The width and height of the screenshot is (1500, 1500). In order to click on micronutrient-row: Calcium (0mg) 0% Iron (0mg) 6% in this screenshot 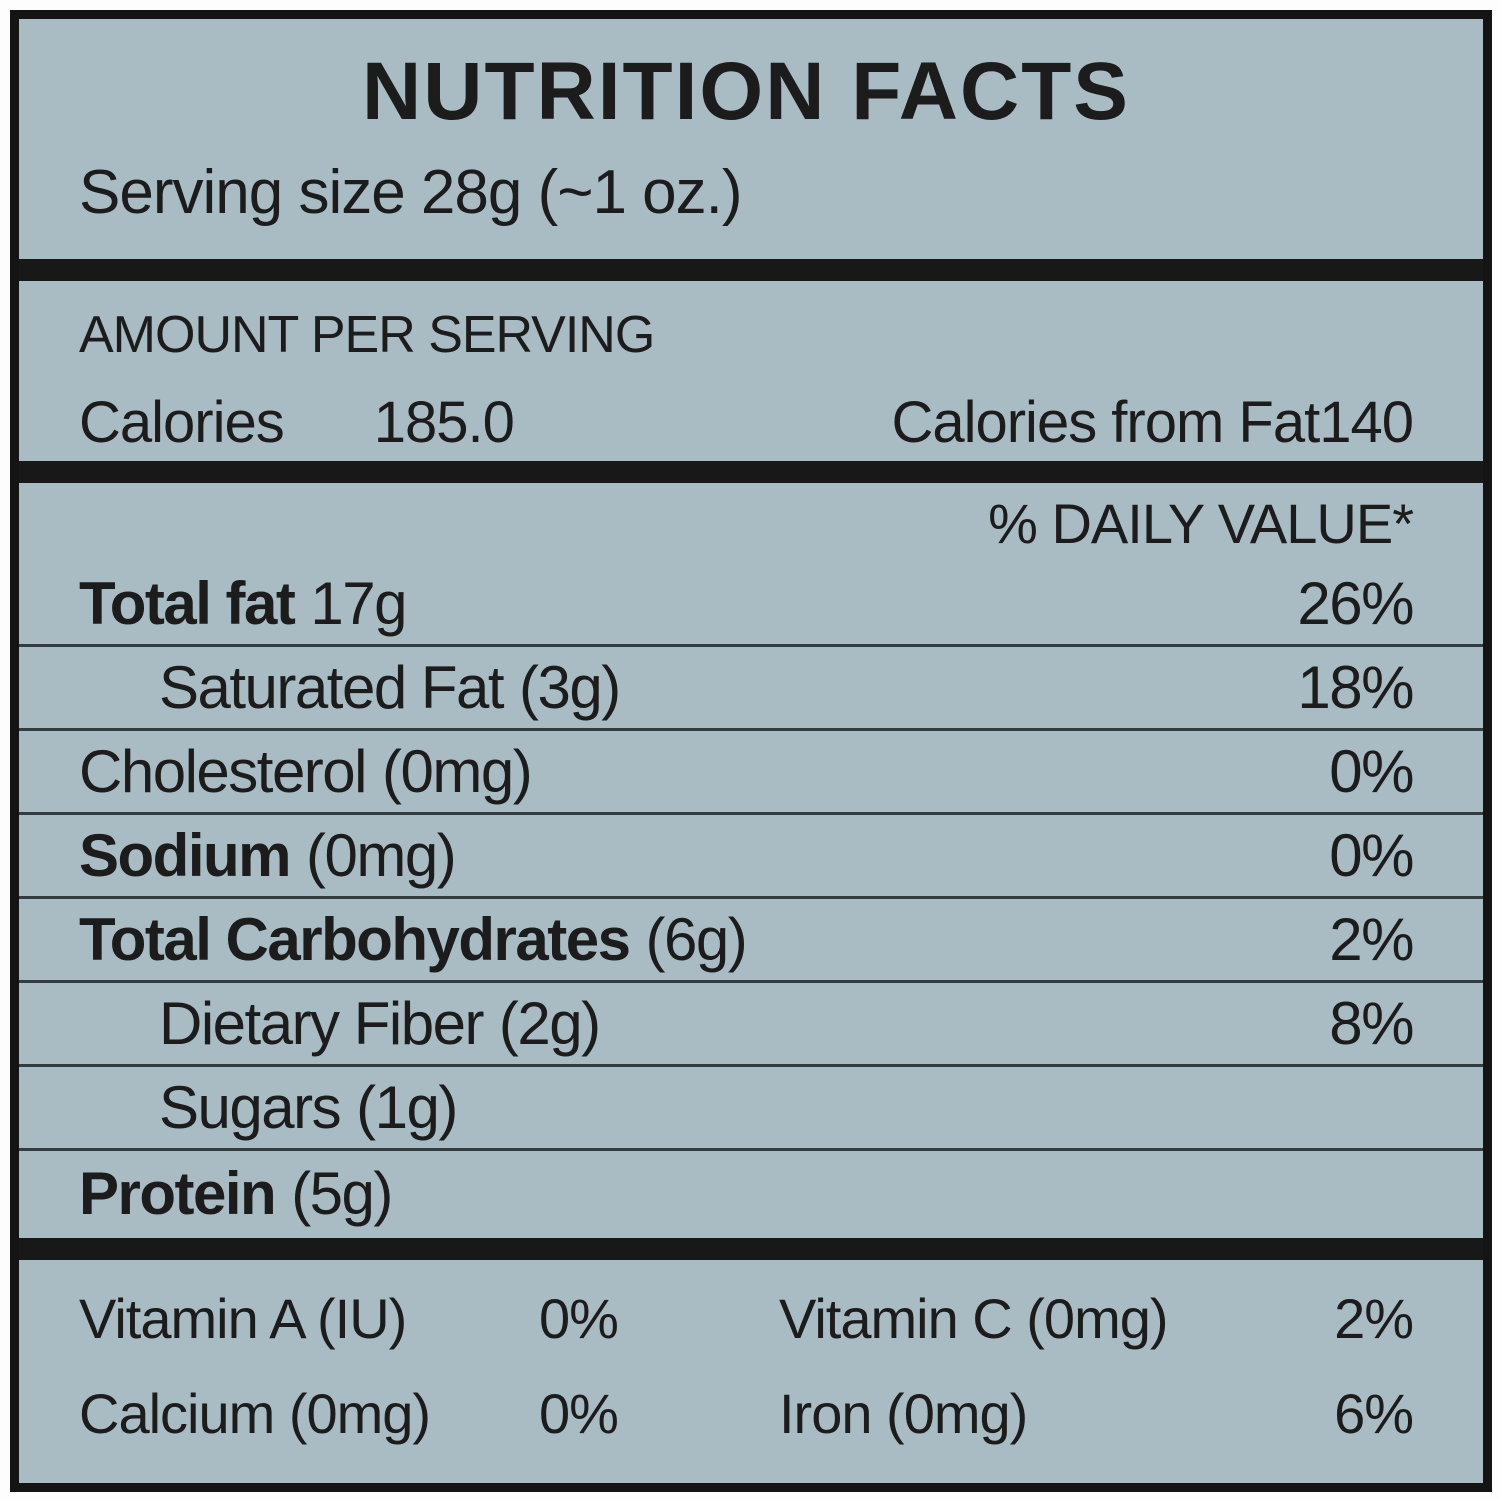, I will do `click(746, 1428)`.